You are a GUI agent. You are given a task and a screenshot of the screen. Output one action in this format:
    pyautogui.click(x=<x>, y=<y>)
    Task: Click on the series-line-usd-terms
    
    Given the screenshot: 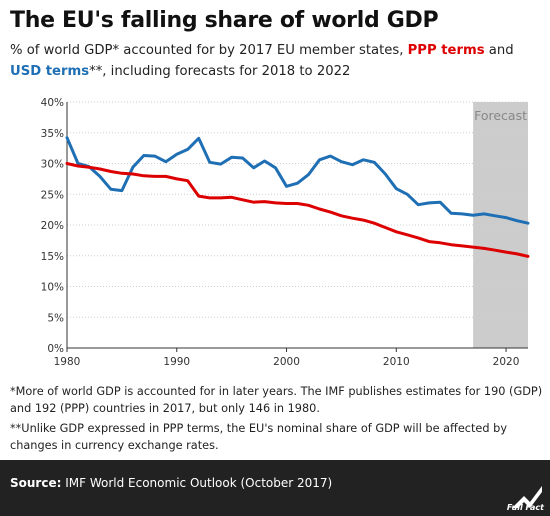 What is the action you would take?
    pyautogui.click(x=297, y=180)
    